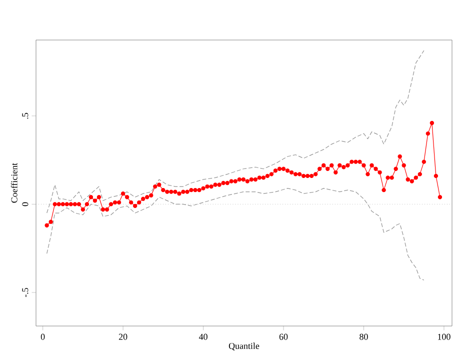 The image size is (459, 357). Describe the element at coordinates (283, 337) in the screenshot. I see `x-tick-label: 60` at that location.